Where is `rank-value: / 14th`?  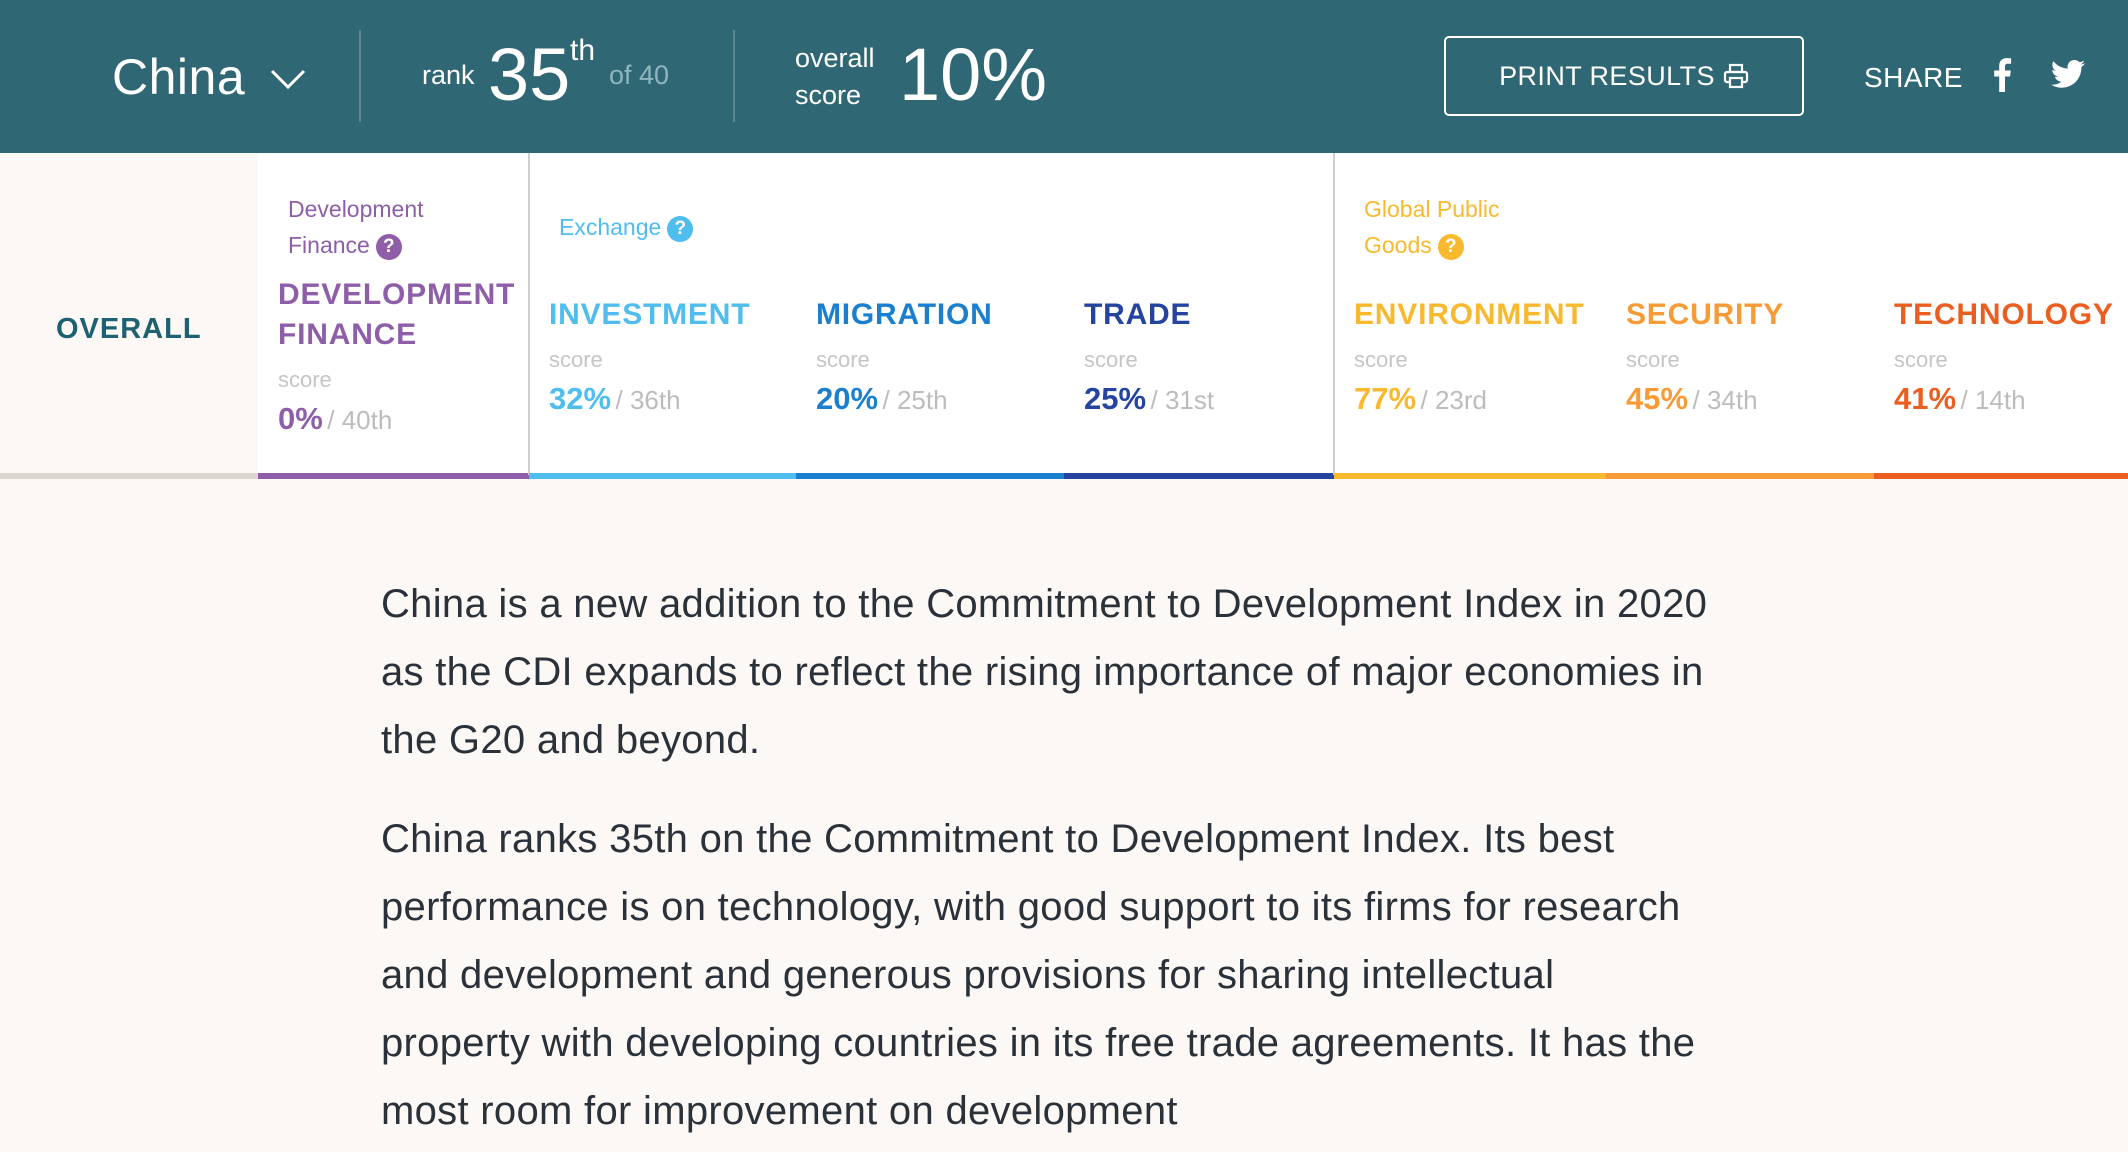
rank-value: / 14th is located at coordinates (1993, 400).